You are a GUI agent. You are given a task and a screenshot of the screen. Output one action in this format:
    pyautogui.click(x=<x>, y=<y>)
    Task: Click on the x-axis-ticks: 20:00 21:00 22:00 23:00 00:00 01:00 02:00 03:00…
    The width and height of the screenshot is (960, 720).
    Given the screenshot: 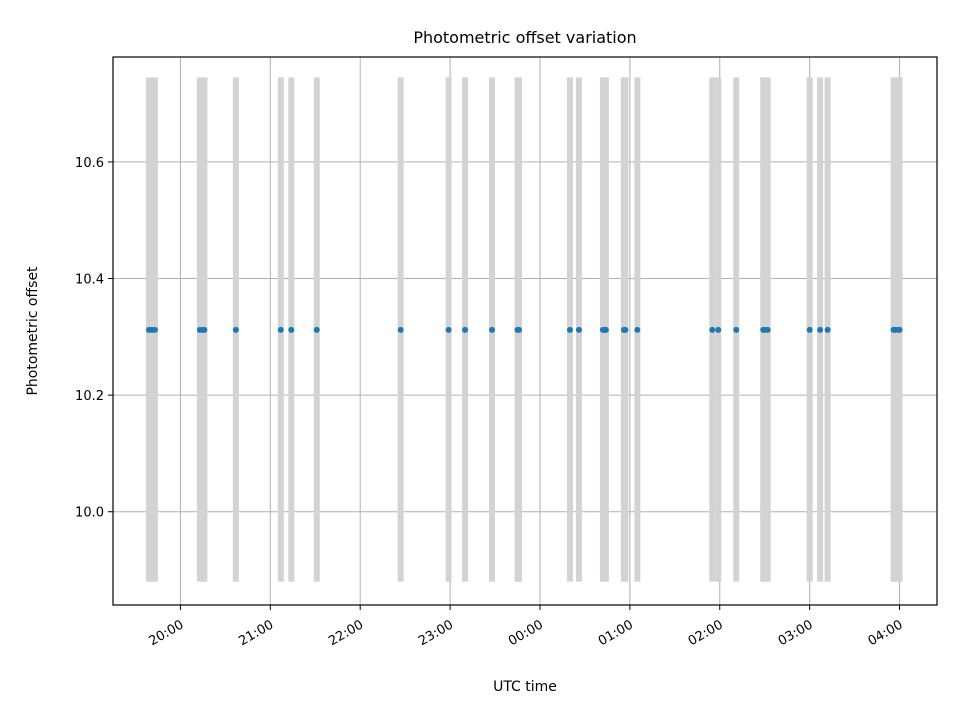 What is the action you would take?
    pyautogui.click(x=526, y=627)
    